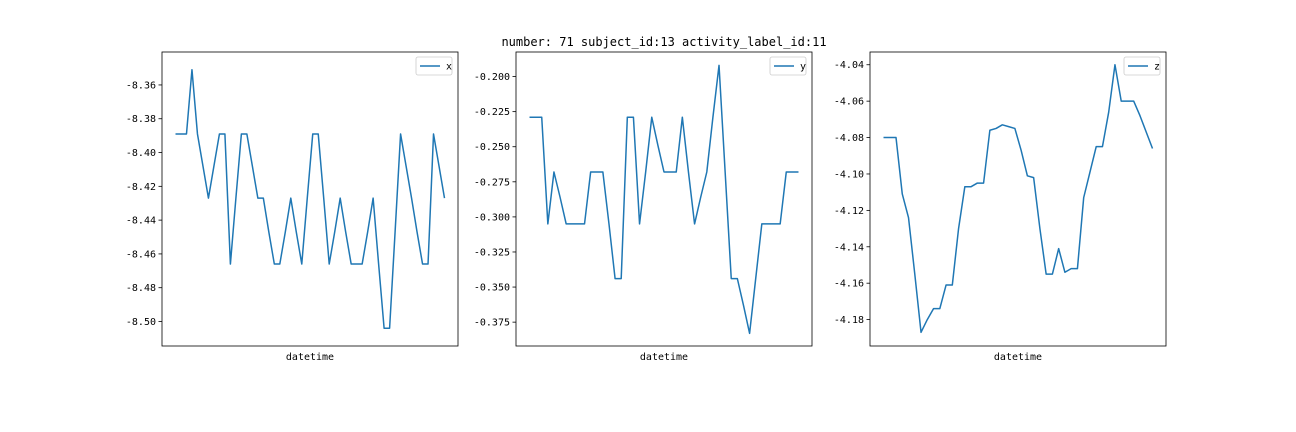 This screenshot has height=432, width=1296. I want to click on y-tick-label: -8.40, so click(141, 153).